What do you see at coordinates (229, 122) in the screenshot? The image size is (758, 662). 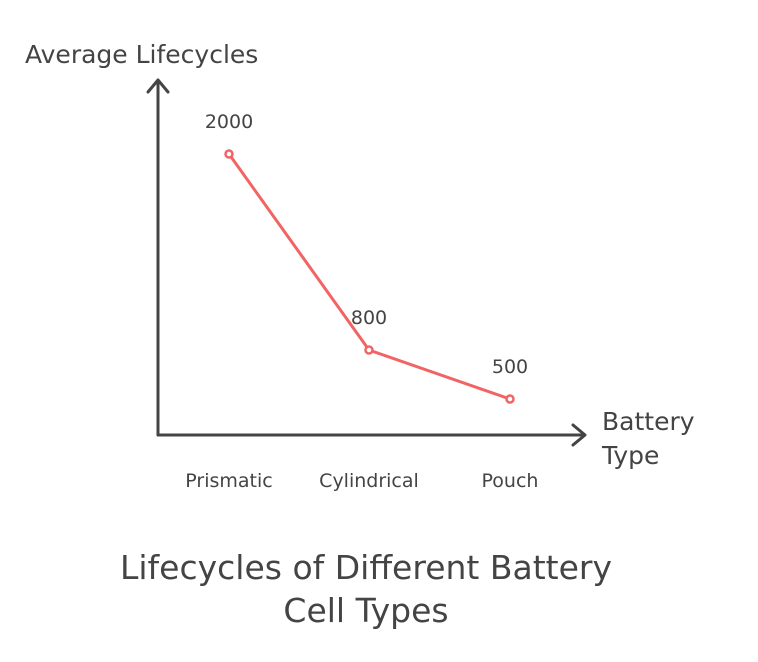 I see `data-label: 2000` at bounding box center [229, 122].